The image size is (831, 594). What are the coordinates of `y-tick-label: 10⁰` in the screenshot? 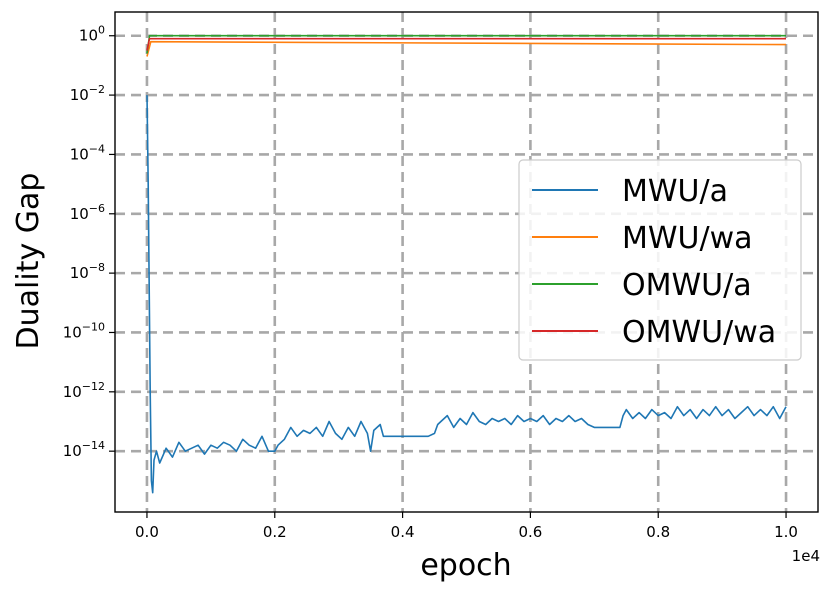 It's located at (92, 34).